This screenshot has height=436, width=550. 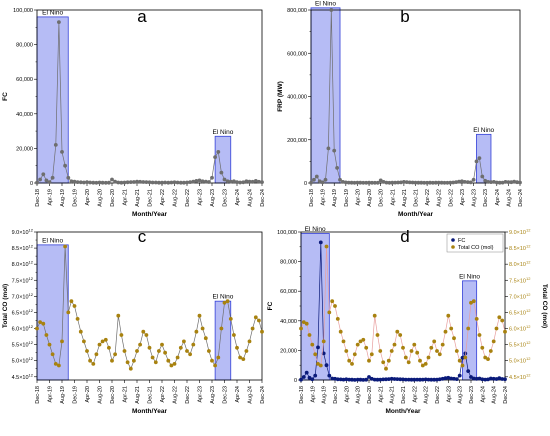 I want to click on legend-label: FC, so click(x=461, y=241).